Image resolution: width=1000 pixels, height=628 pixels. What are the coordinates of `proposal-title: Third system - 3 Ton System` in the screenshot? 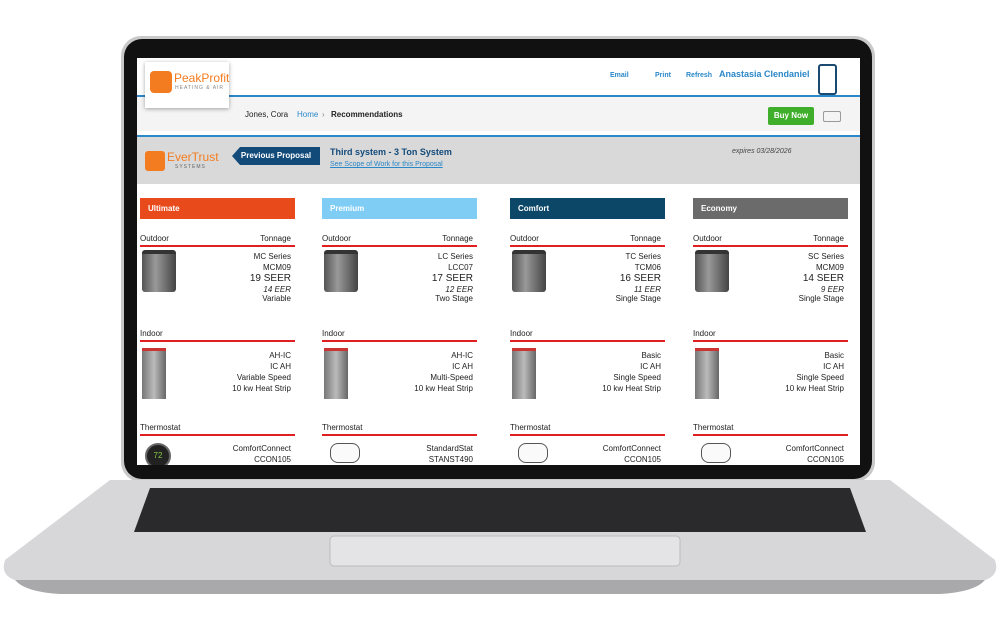 It's located at (391, 152).